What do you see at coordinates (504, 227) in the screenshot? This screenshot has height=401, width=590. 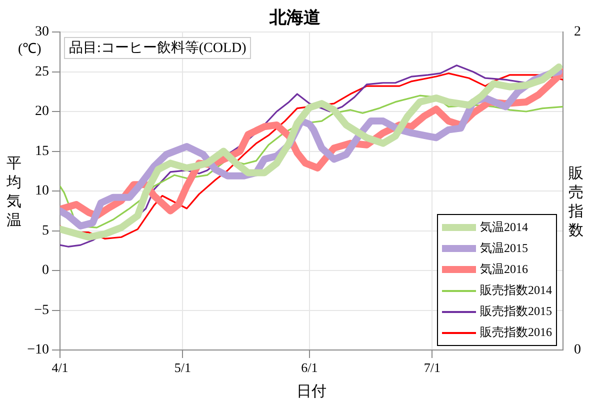 I see `legend-label: 気温2014` at bounding box center [504, 227].